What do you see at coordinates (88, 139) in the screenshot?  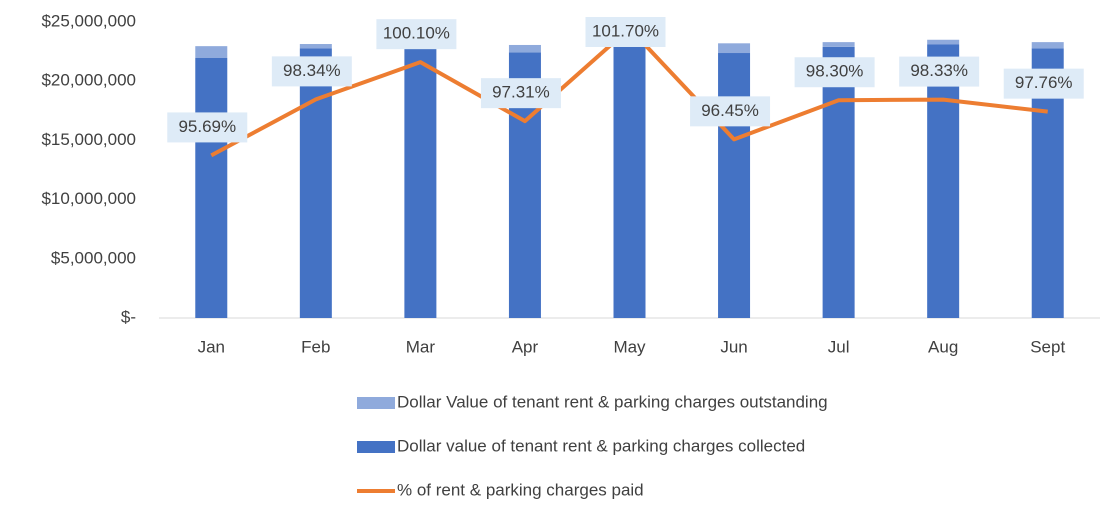 I see `y-tick-label: $15,000,000` at bounding box center [88, 139].